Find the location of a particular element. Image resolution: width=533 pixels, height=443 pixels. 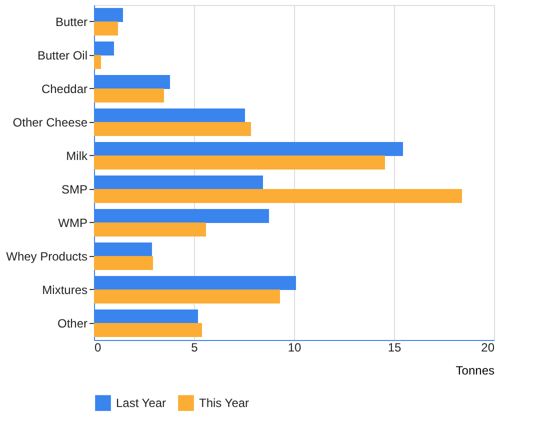

y-tick-label: Whey Products is located at coordinates (47, 256).